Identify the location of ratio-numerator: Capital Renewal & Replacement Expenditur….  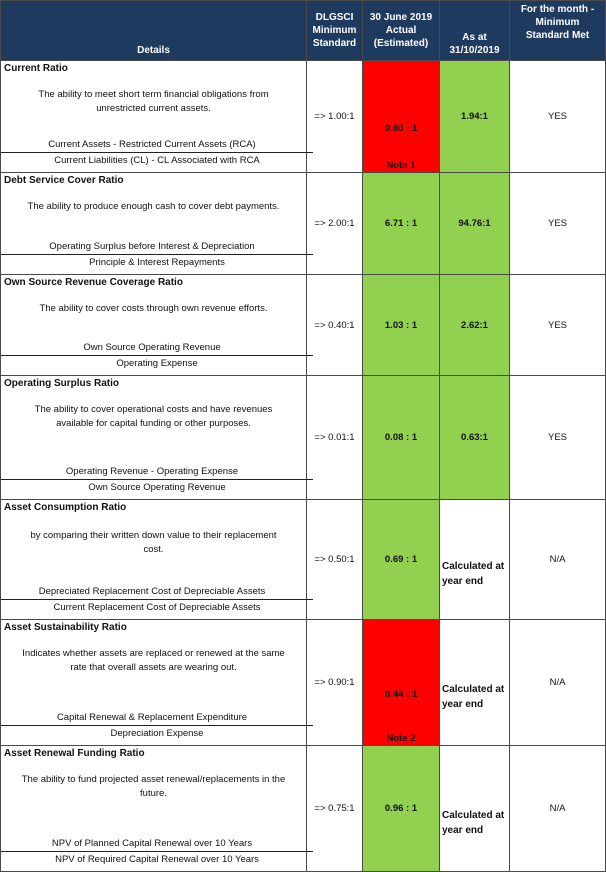
(152, 717).